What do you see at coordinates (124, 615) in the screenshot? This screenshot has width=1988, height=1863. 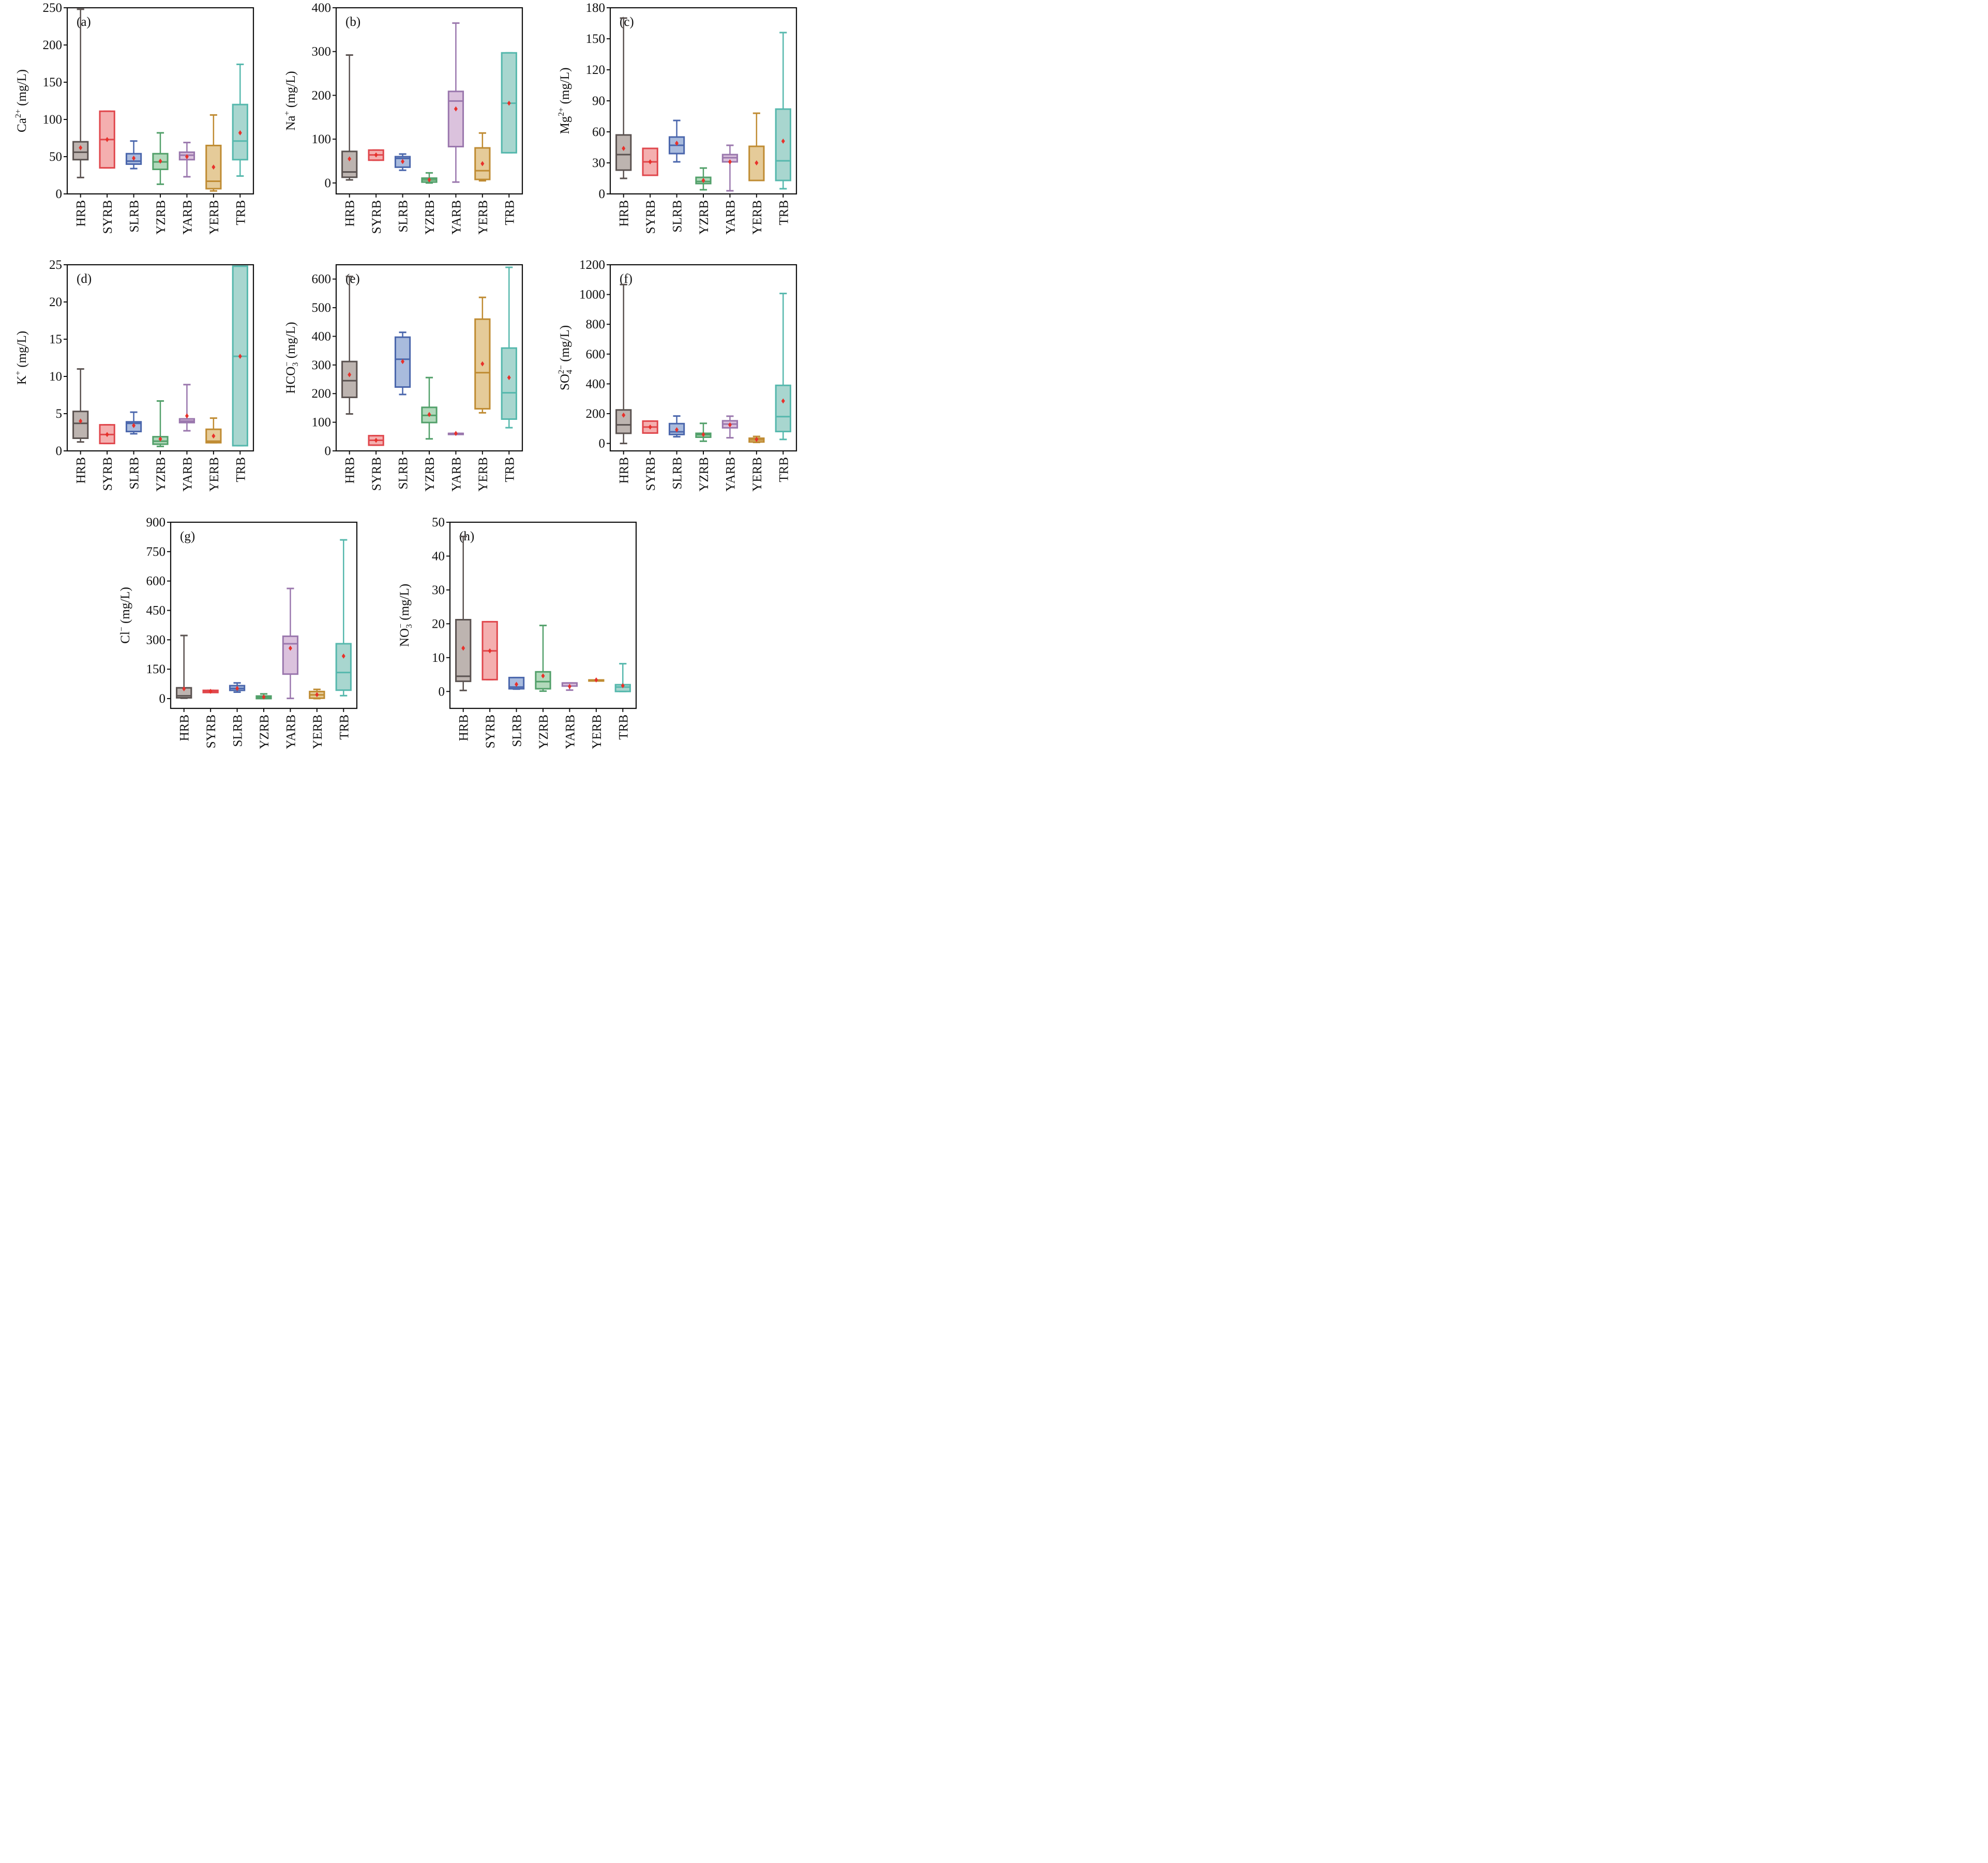 I see `y-axis-label: Cl− (mg/L)` at bounding box center [124, 615].